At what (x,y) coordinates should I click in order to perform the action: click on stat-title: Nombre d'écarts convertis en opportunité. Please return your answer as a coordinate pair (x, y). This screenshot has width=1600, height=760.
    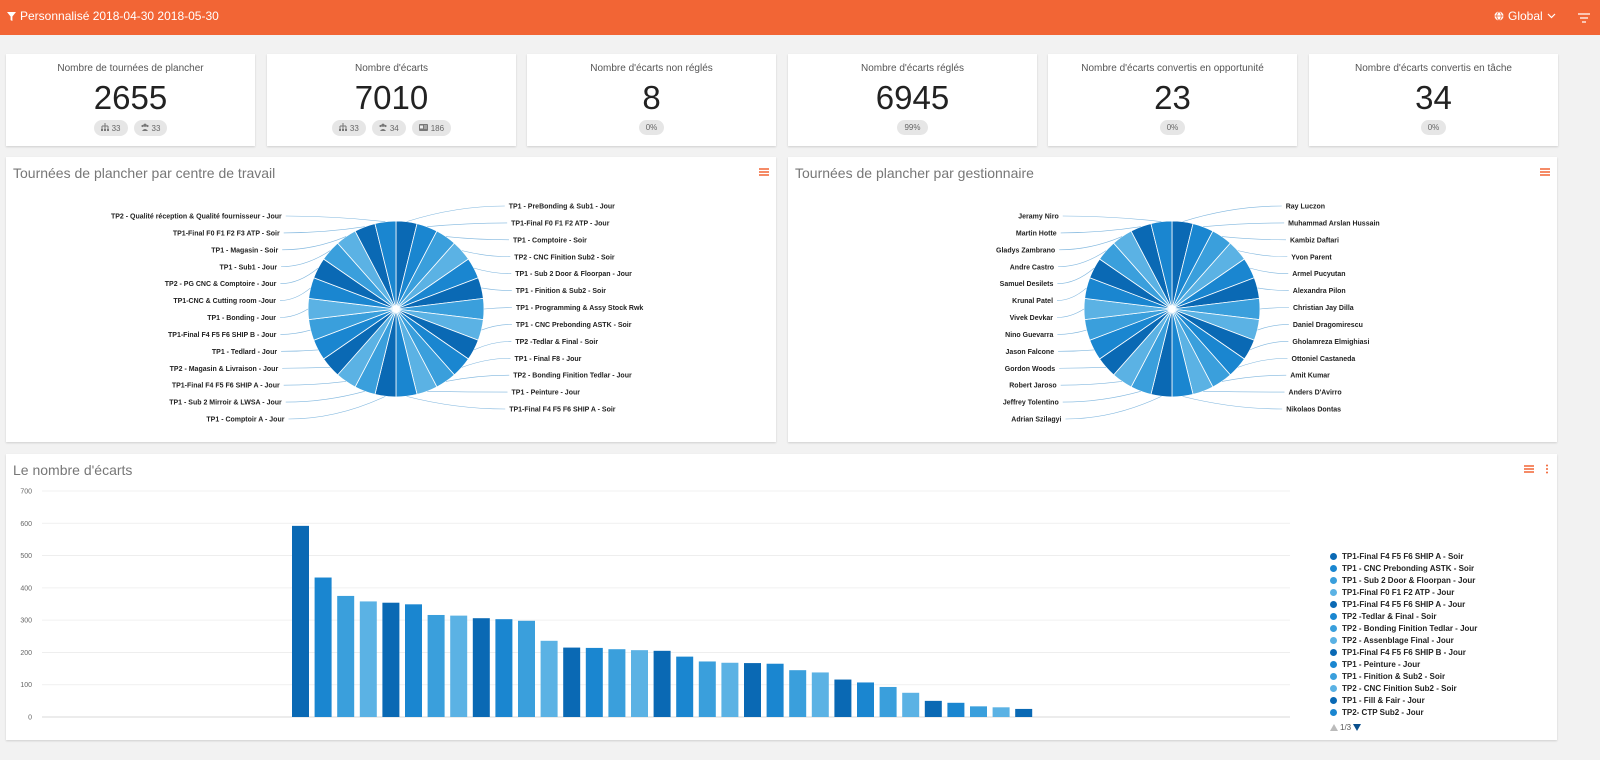
    Looking at the image, I should click on (1172, 68).